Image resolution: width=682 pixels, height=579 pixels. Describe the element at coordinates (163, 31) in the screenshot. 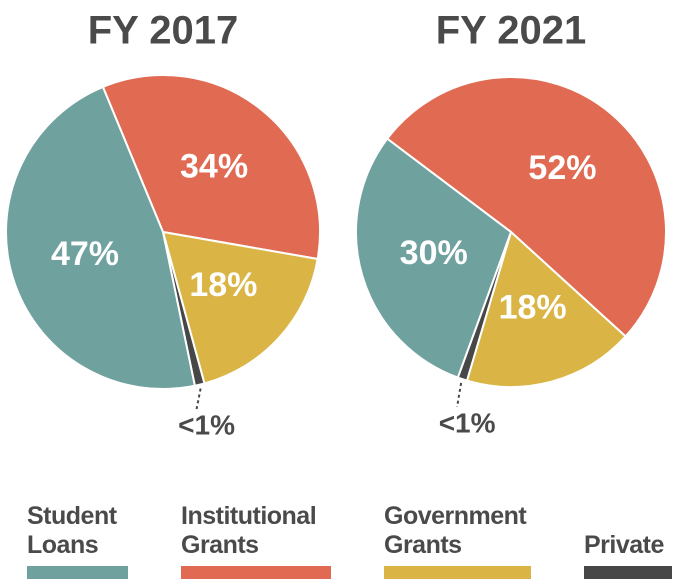

I see `pie-title: FY 2017` at that location.